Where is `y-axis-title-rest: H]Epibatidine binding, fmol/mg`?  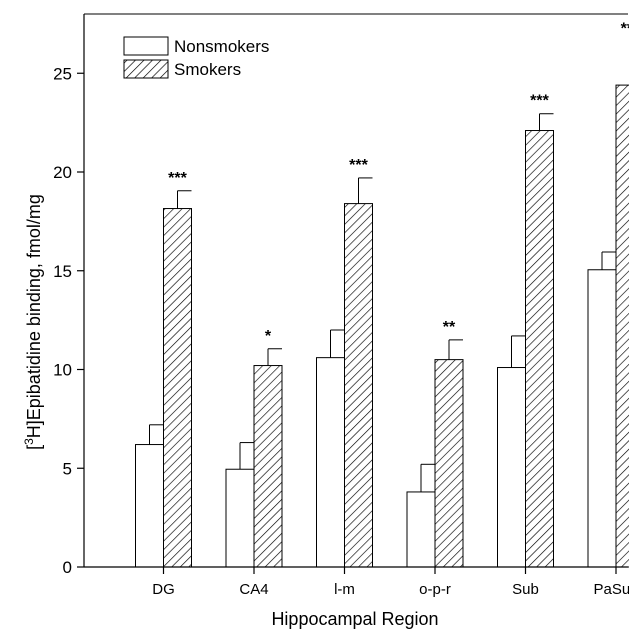 y-axis-title-rest: H]Epibatidine binding, fmol/mg is located at coordinates (34, 316).